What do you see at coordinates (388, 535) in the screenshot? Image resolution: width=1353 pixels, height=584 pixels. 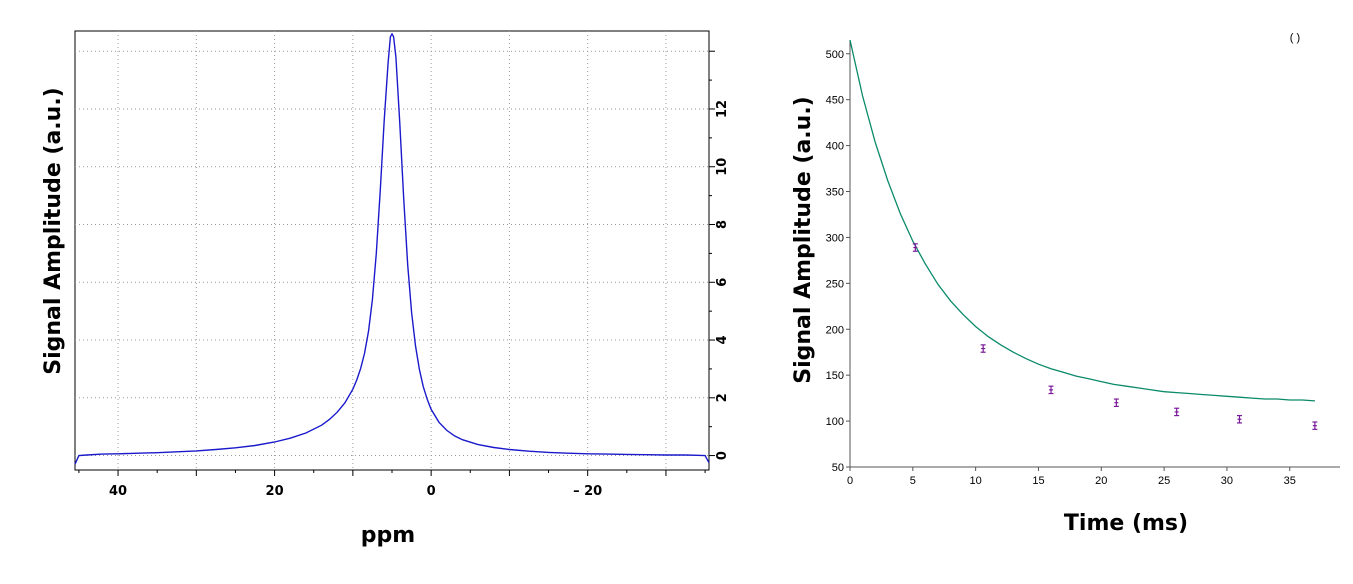 I see `spectrum-x-axis-title: ppm` at bounding box center [388, 535].